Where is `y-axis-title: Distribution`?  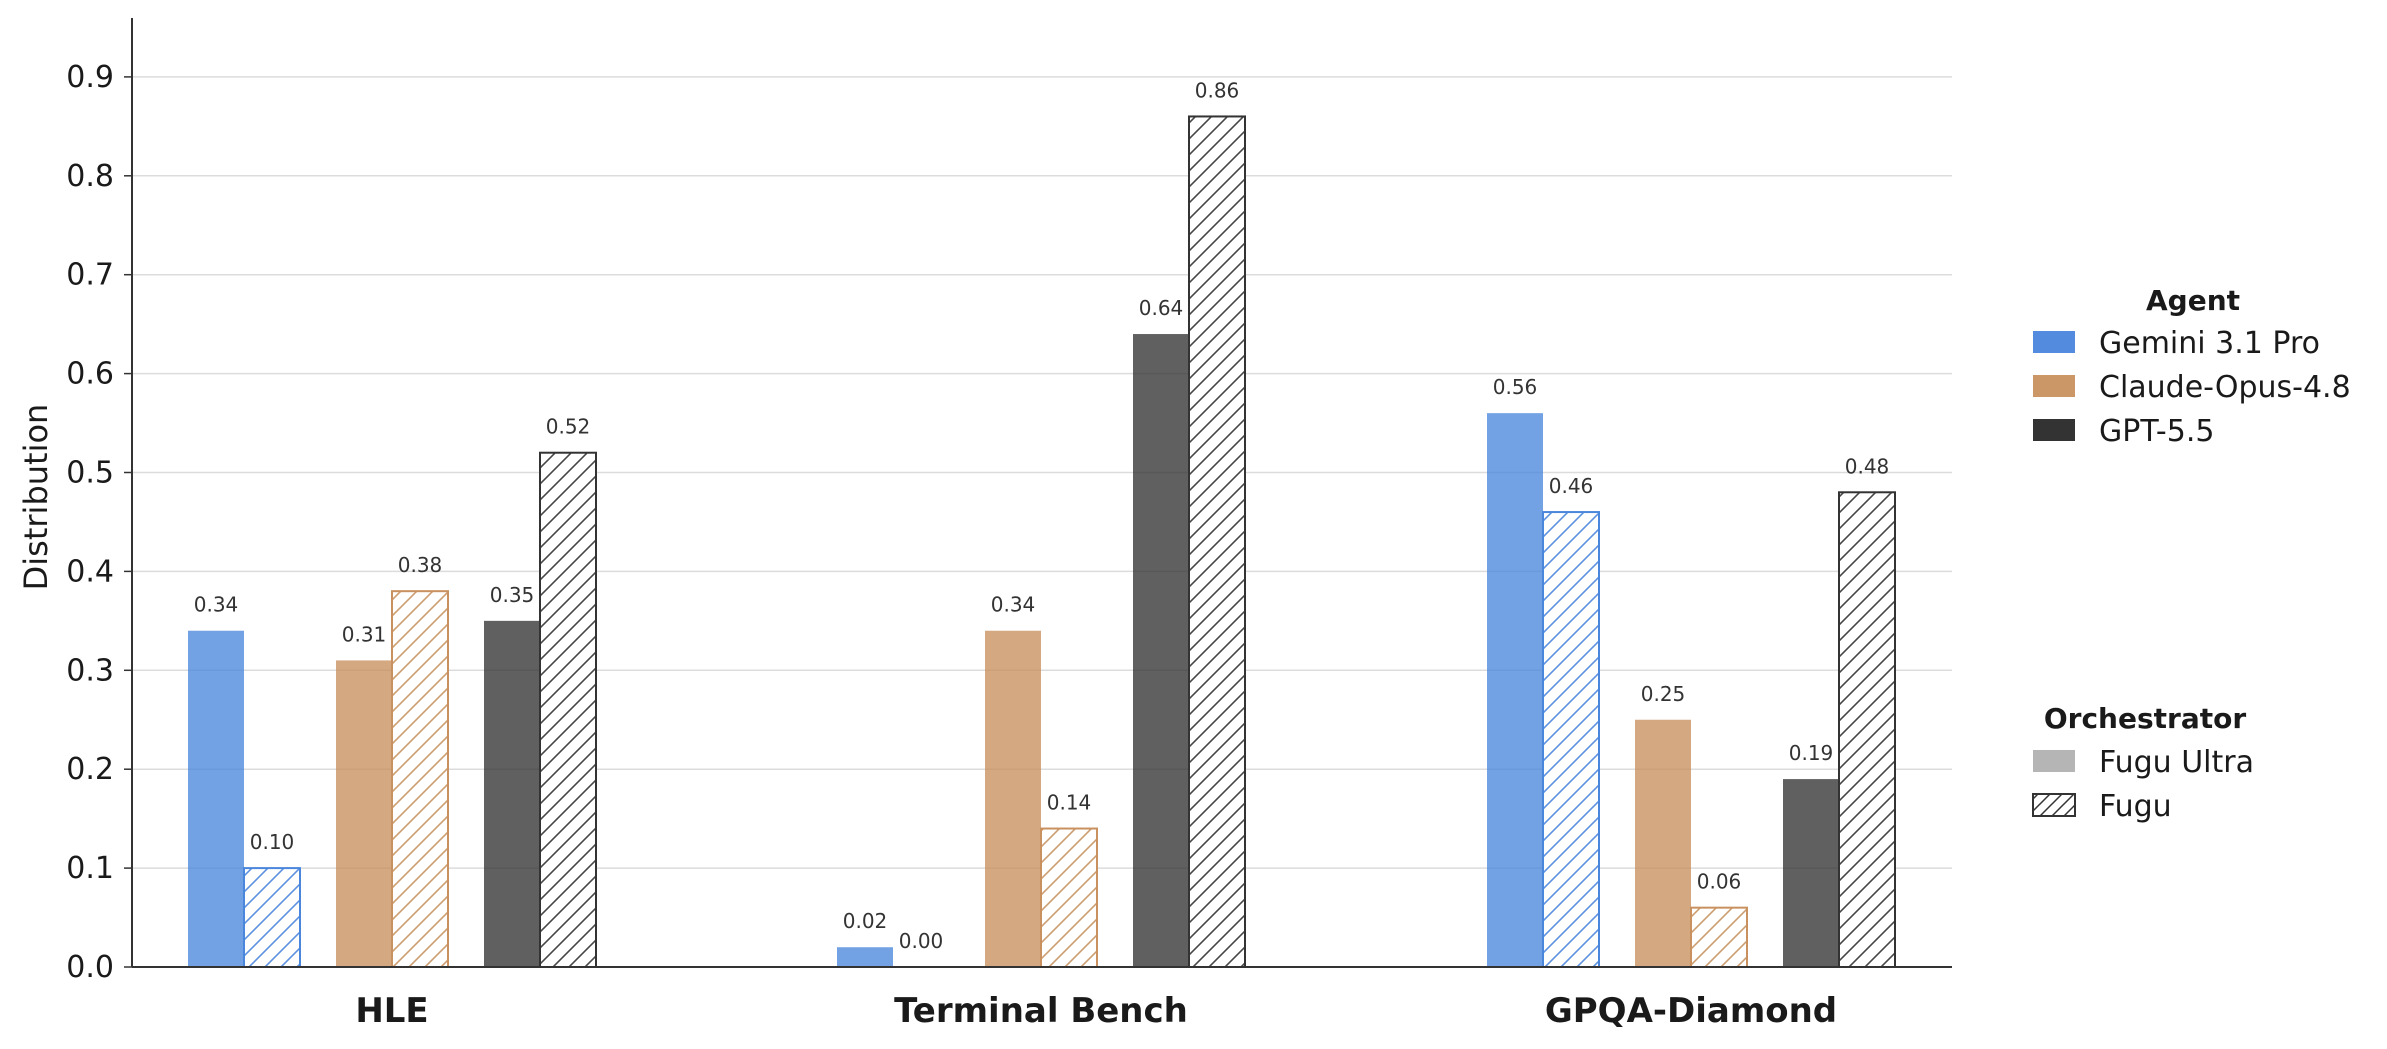
y-axis-title: Distribution is located at coordinates (36, 497).